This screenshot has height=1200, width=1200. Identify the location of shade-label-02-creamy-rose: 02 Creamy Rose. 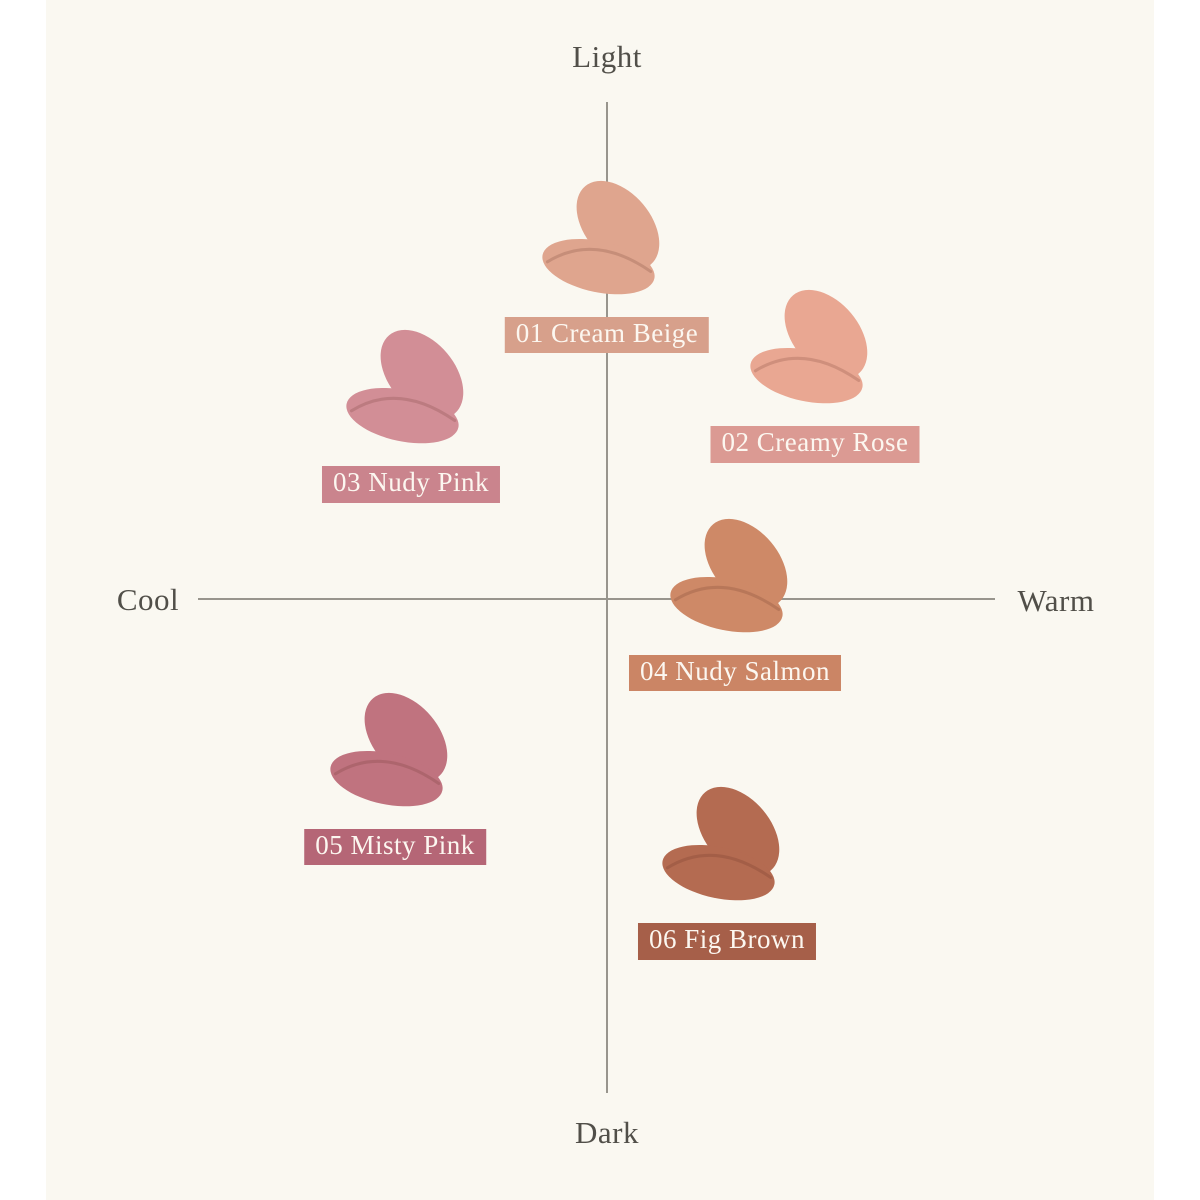
(815, 444).